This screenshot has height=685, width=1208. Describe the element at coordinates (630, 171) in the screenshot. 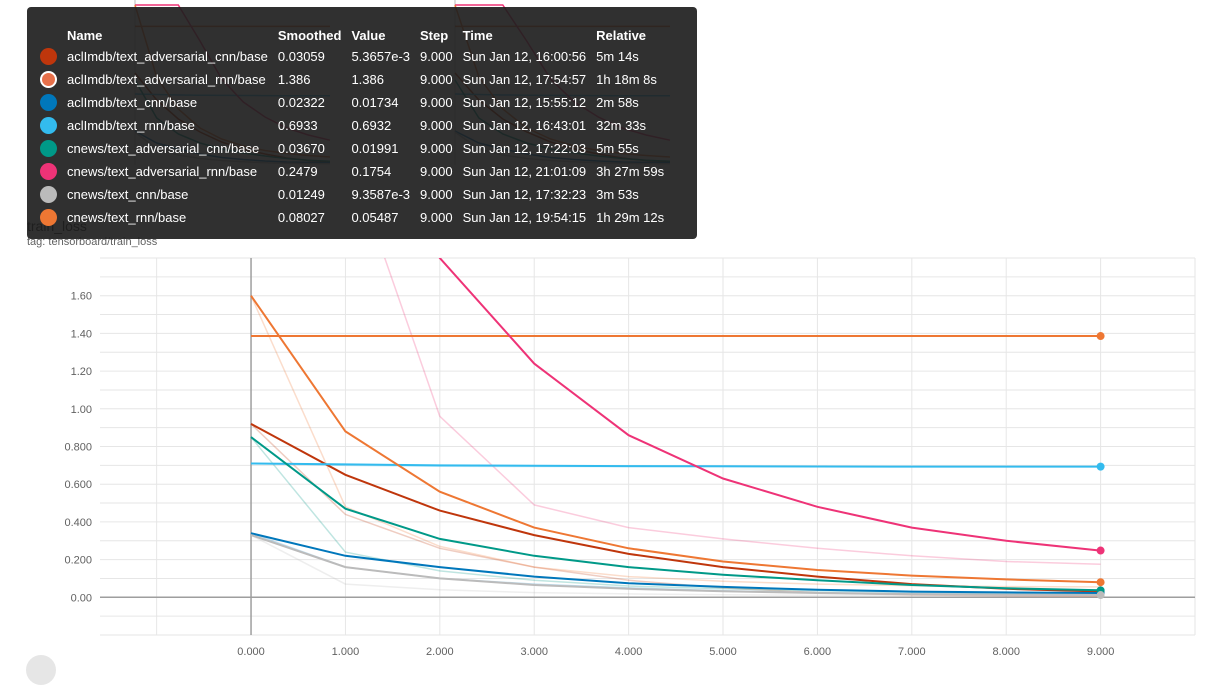

I see `tooltip-relative: 3h 27m 59s` at that location.